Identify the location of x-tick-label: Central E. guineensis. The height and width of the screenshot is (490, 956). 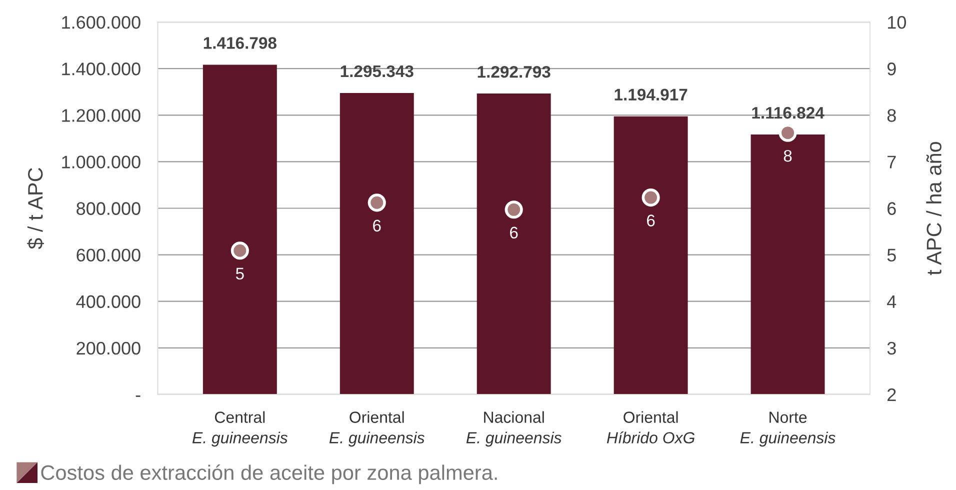
(240, 429).